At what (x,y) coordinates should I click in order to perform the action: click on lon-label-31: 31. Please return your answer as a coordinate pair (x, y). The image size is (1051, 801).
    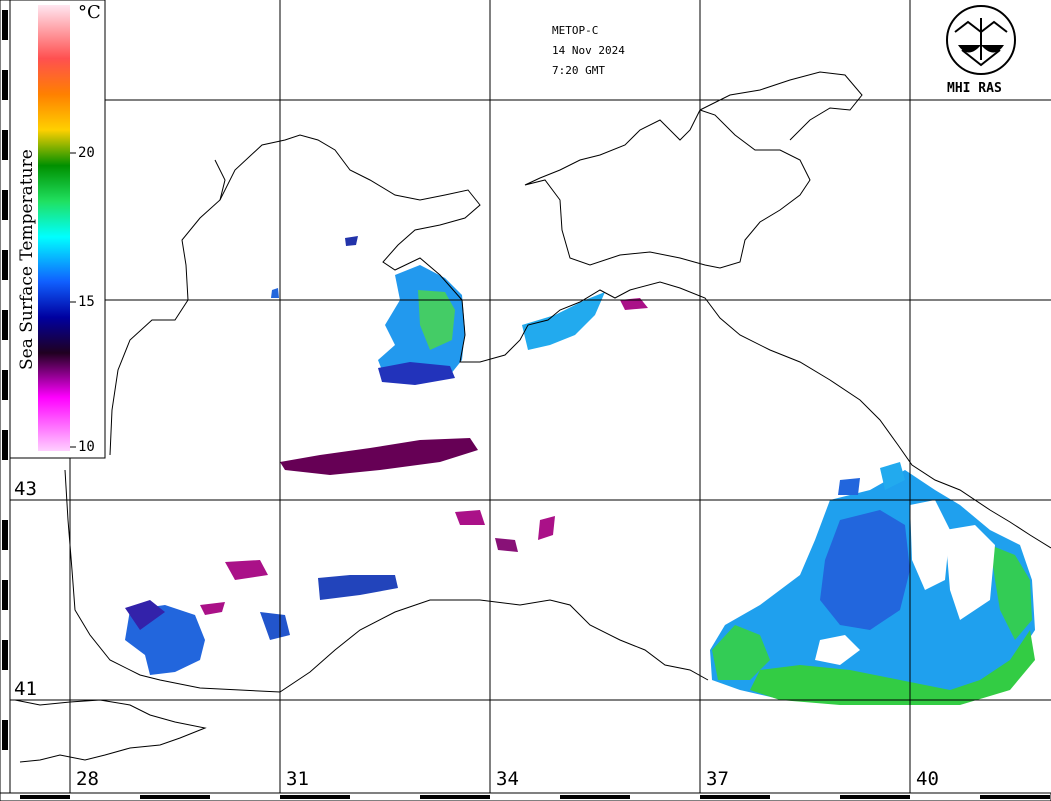
    Looking at the image, I should click on (297, 779).